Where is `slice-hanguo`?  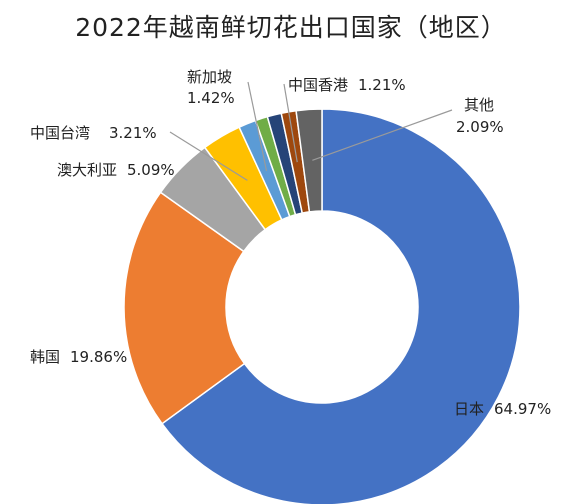
slice-hanguo is located at coordinates (184, 308).